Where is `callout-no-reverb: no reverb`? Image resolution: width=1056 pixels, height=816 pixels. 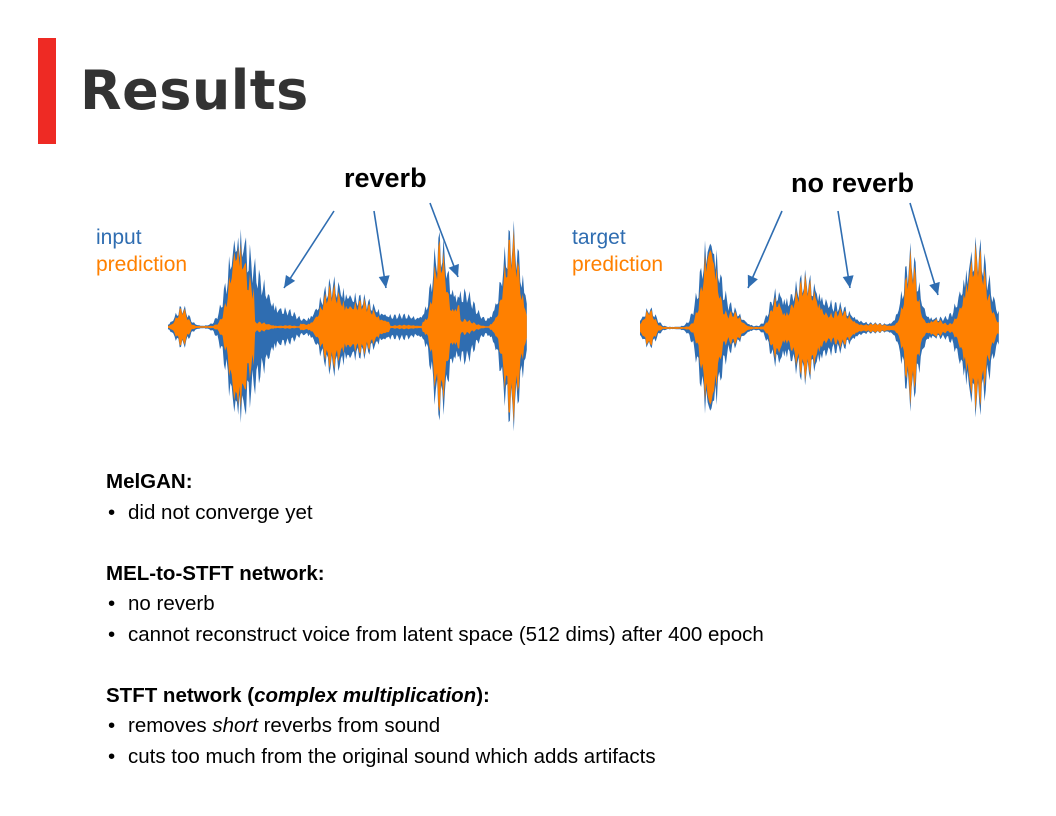 callout-no-reverb: no reverb is located at coordinates (853, 183).